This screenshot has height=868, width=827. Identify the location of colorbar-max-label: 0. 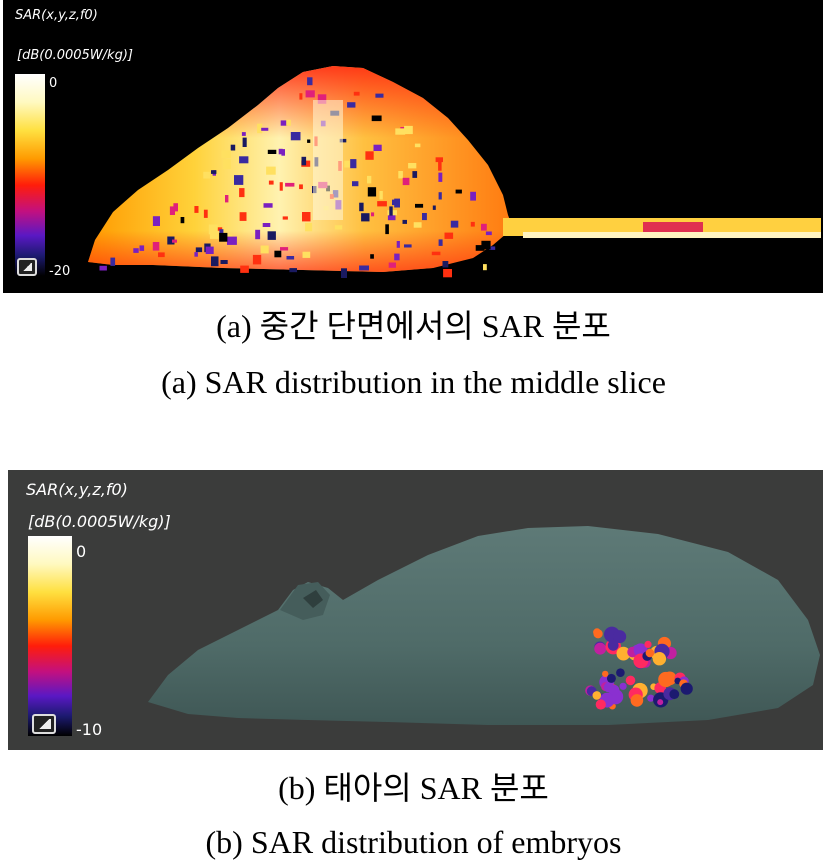
(81, 551).